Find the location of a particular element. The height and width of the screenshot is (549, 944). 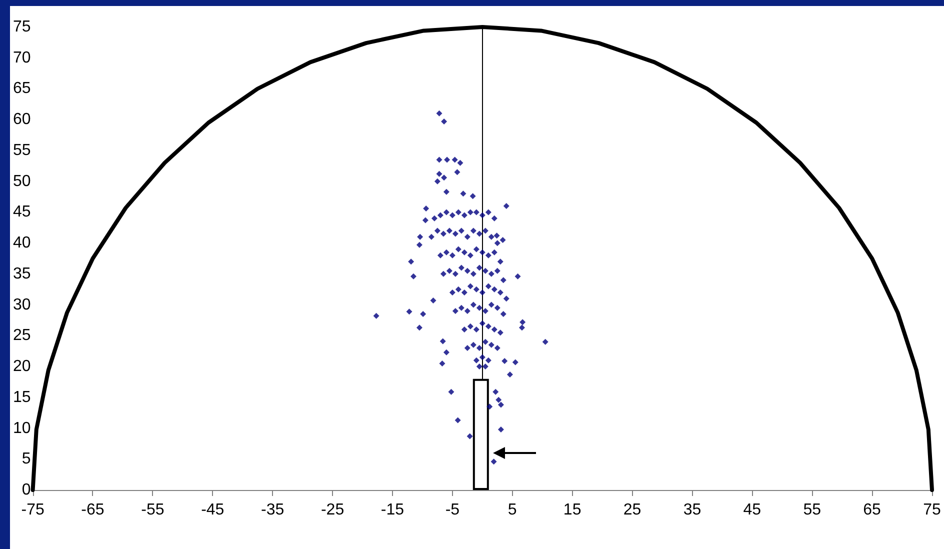

x-tick-label: -45 is located at coordinates (212, 510).